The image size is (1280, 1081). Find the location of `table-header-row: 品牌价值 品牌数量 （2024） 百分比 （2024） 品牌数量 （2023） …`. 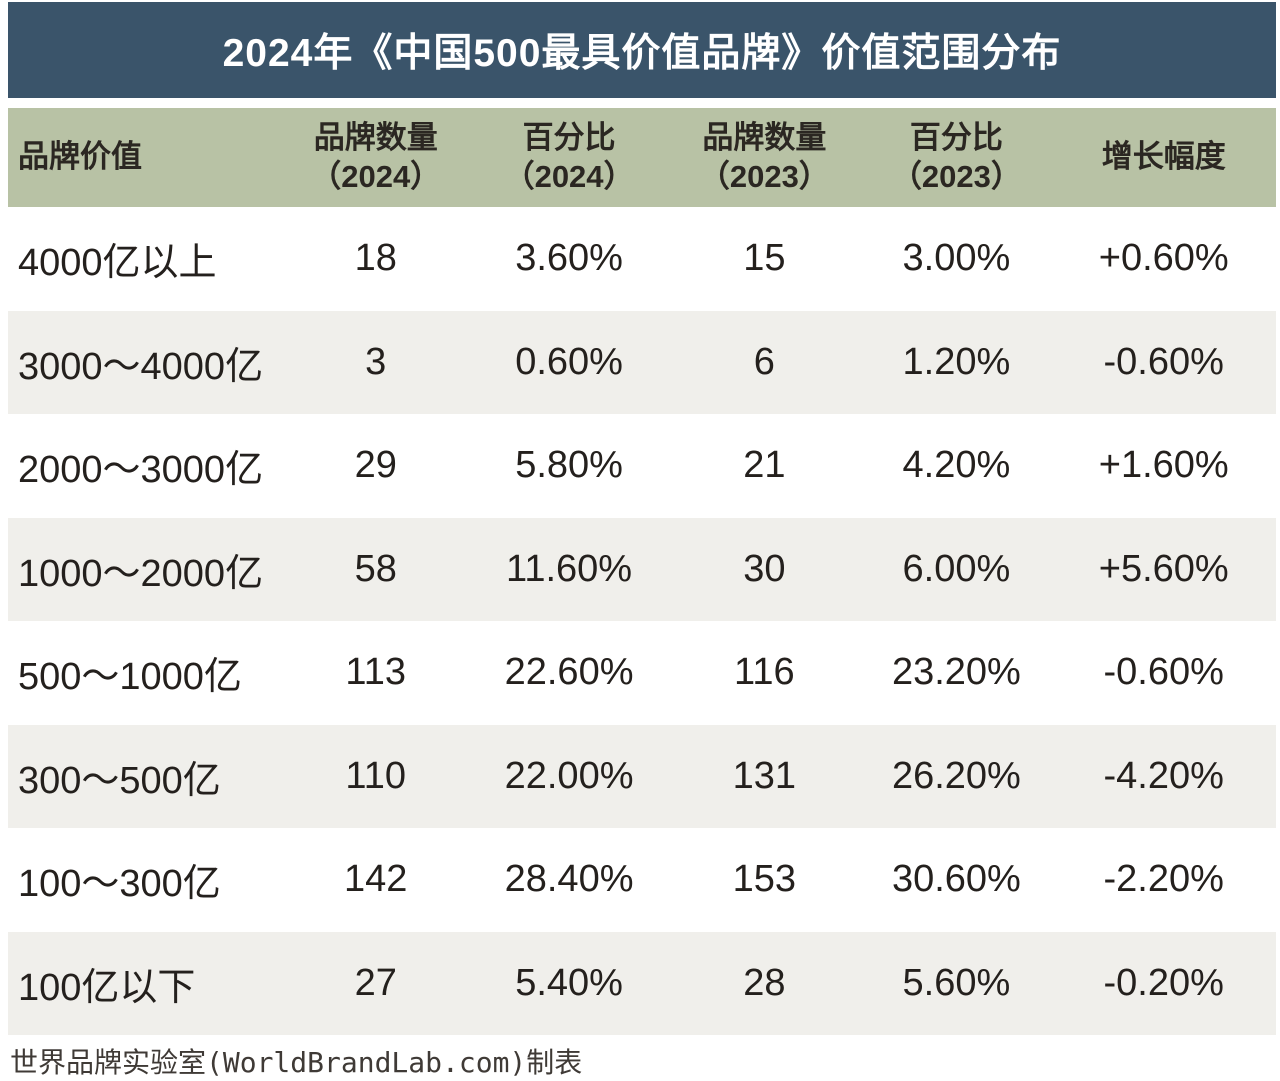

table-header-row: 品牌价值 品牌数量 （2024） 百分比 （2024） 品牌数量 （2023） … is located at coordinates (642, 157).